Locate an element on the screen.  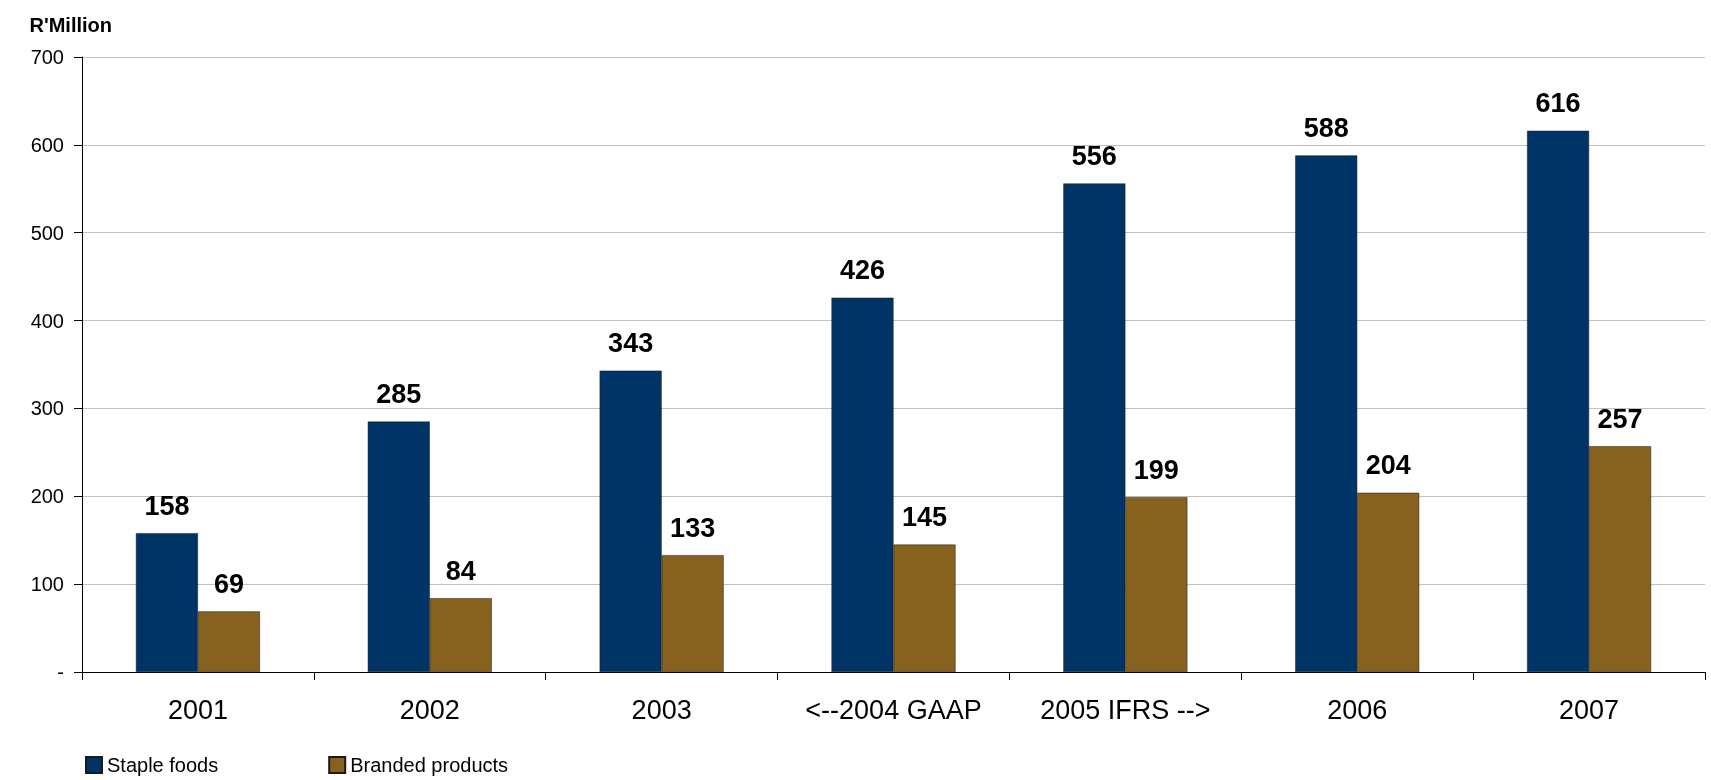
y-tick-label: 100 is located at coordinates (47, 584).